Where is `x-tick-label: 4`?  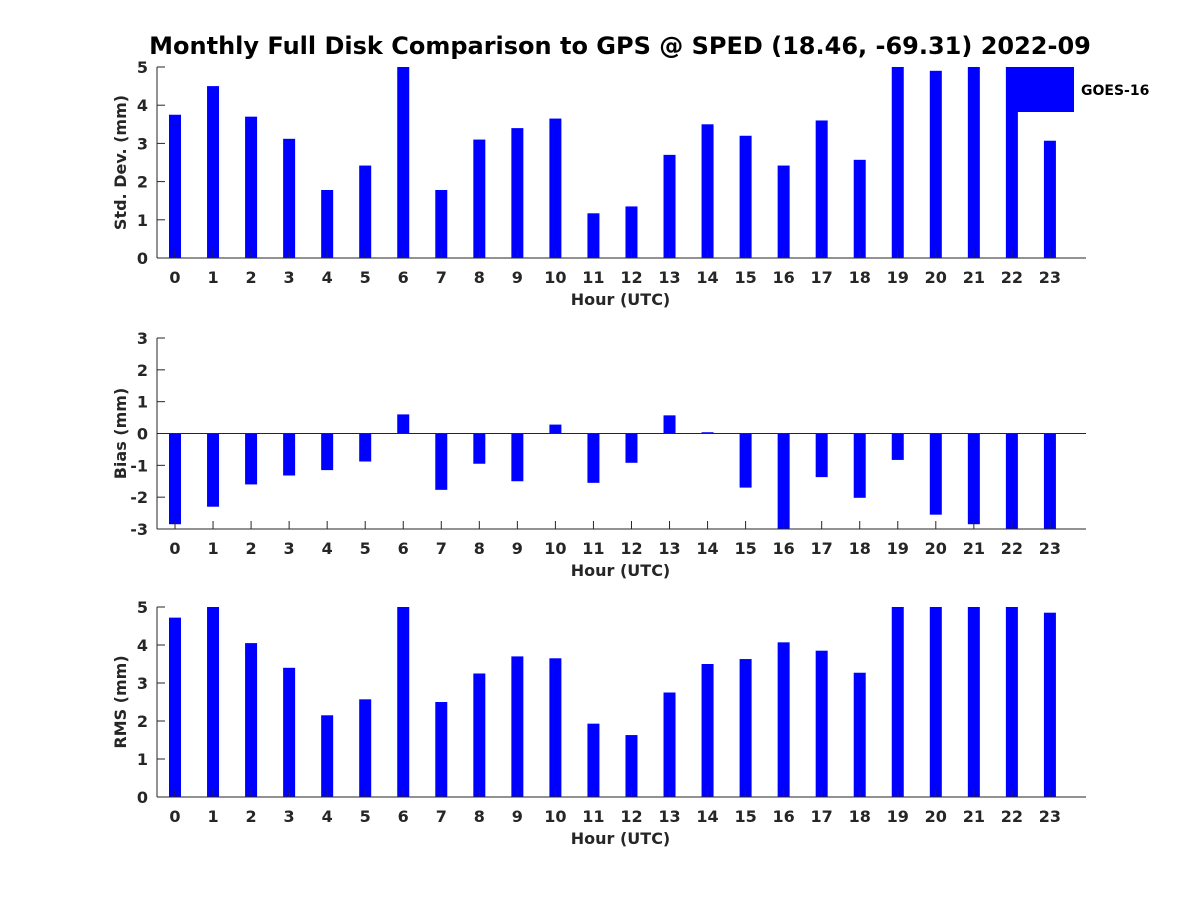
x-tick-label: 4 is located at coordinates (327, 277).